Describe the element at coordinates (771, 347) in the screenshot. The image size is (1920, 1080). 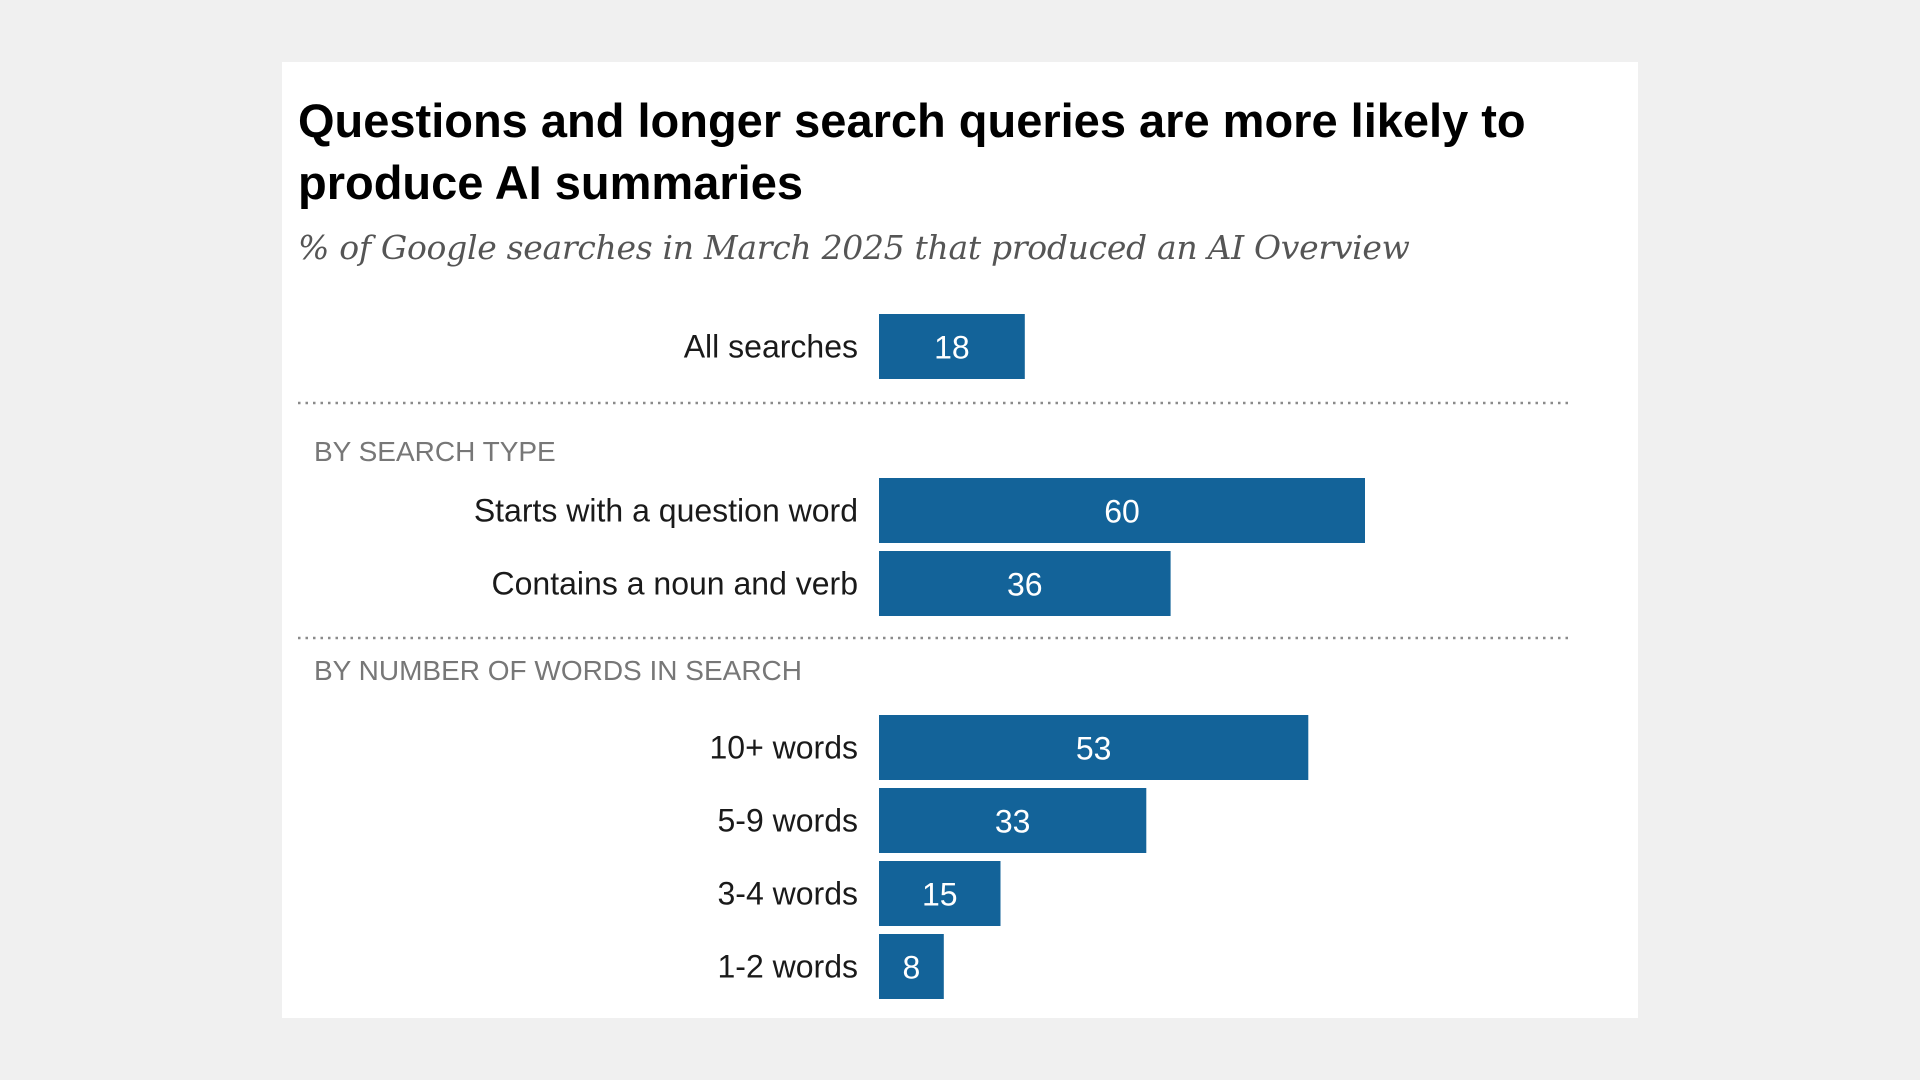
I see `category-label: All searches` at that location.